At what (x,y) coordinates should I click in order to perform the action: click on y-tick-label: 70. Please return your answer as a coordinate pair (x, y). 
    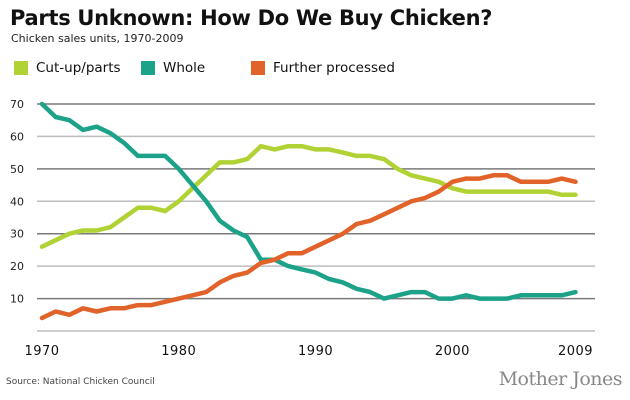
    Looking at the image, I should click on (17, 104).